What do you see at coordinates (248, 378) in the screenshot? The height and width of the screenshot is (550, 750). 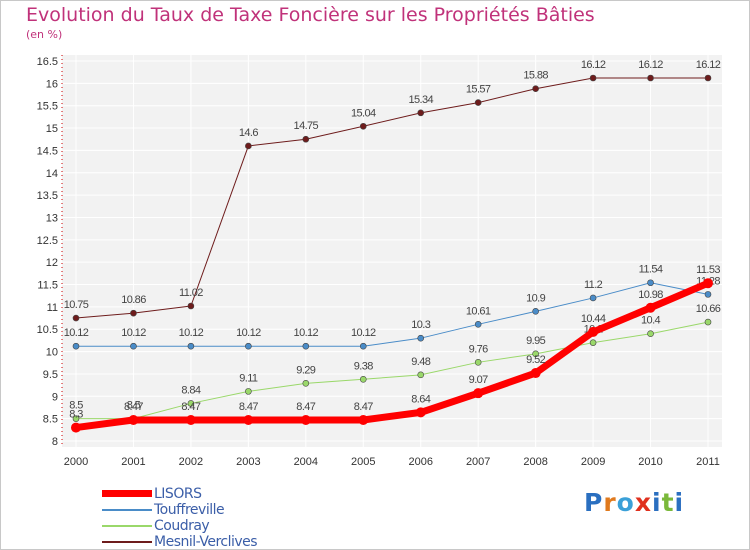 I see `data-label-coudray: 9.11` at bounding box center [248, 378].